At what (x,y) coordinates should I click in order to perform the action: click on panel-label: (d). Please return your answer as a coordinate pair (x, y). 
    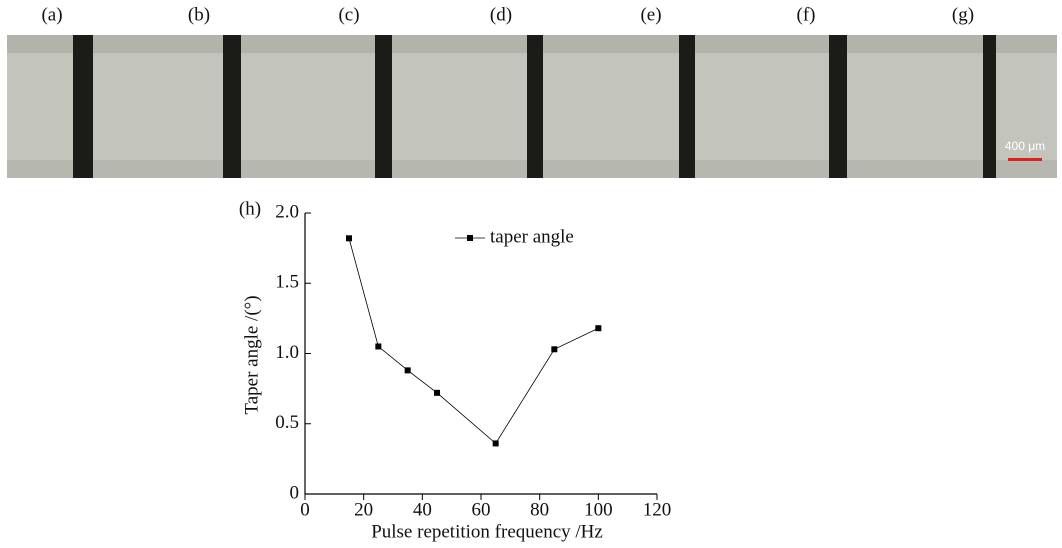
    Looking at the image, I should click on (501, 14).